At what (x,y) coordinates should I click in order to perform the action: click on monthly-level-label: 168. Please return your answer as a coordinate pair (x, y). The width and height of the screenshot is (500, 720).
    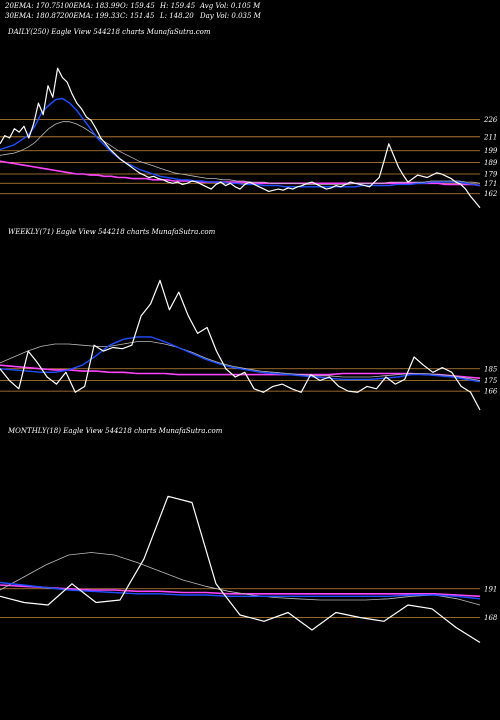
    Looking at the image, I should click on (491, 618).